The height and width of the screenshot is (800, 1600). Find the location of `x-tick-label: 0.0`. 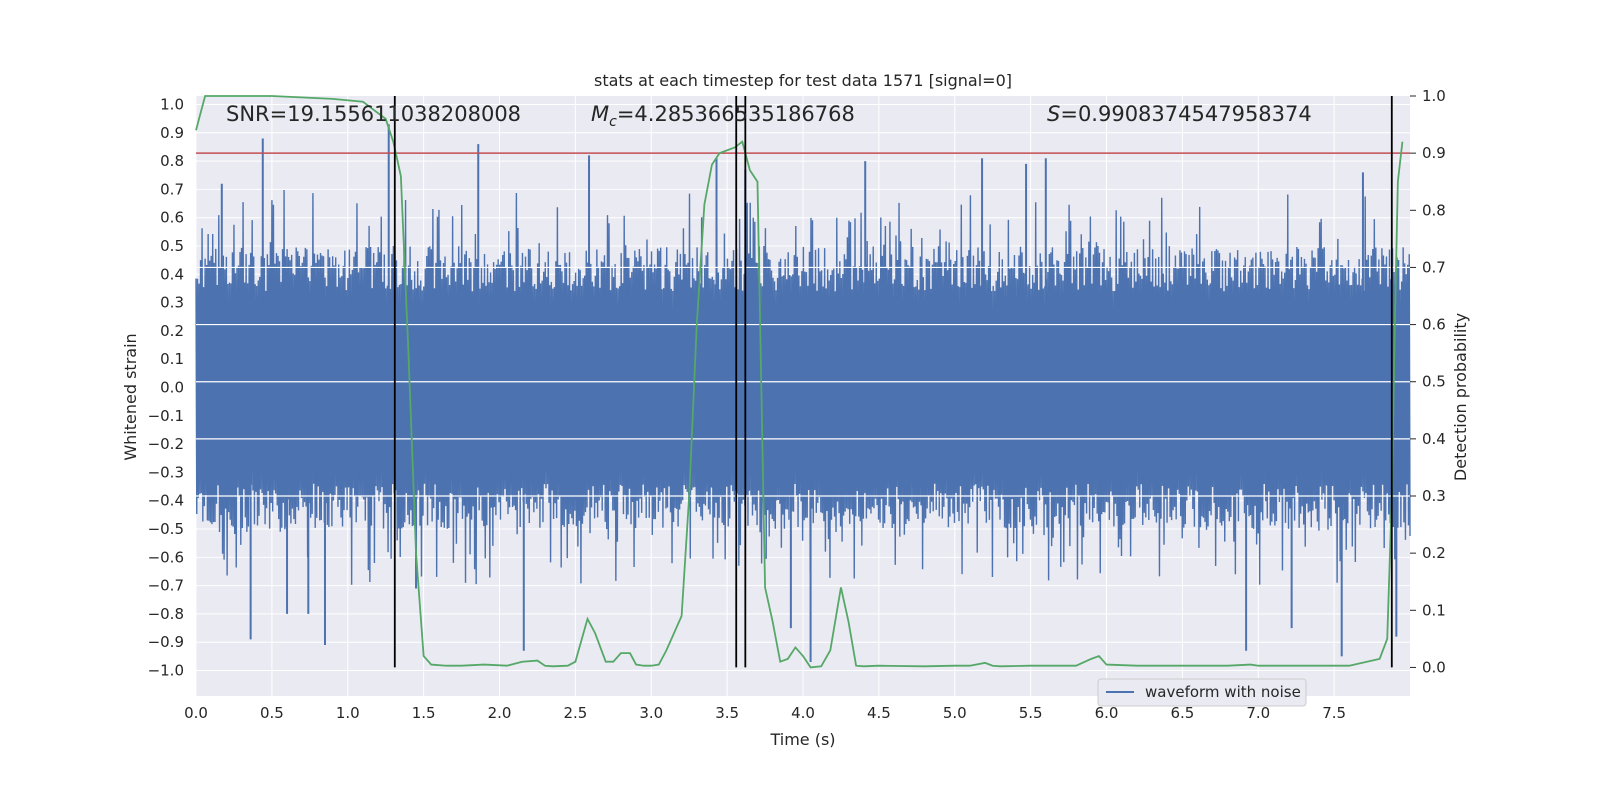

x-tick-label: 0.0 is located at coordinates (196, 713).